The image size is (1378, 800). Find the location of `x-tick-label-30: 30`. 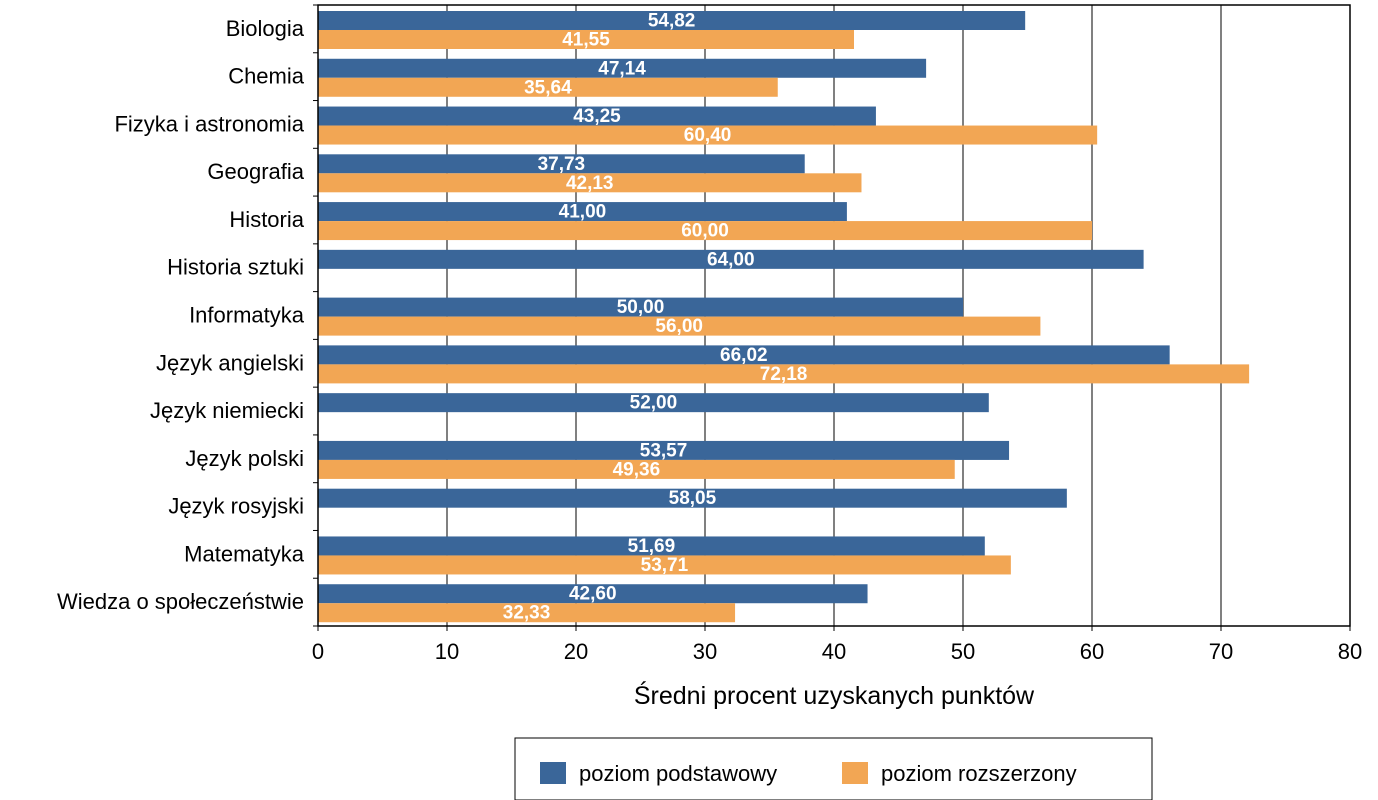

x-tick-label-30: 30 is located at coordinates (705, 651).